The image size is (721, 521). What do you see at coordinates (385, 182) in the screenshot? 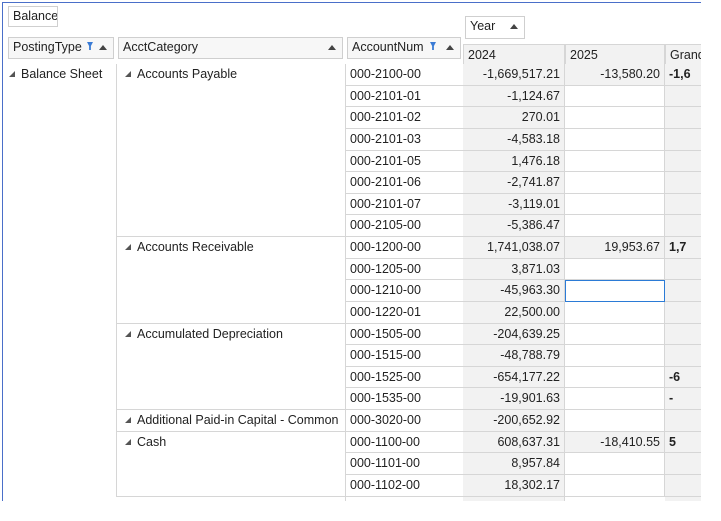
I see `label: 000-2101-06` at bounding box center [385, 182].